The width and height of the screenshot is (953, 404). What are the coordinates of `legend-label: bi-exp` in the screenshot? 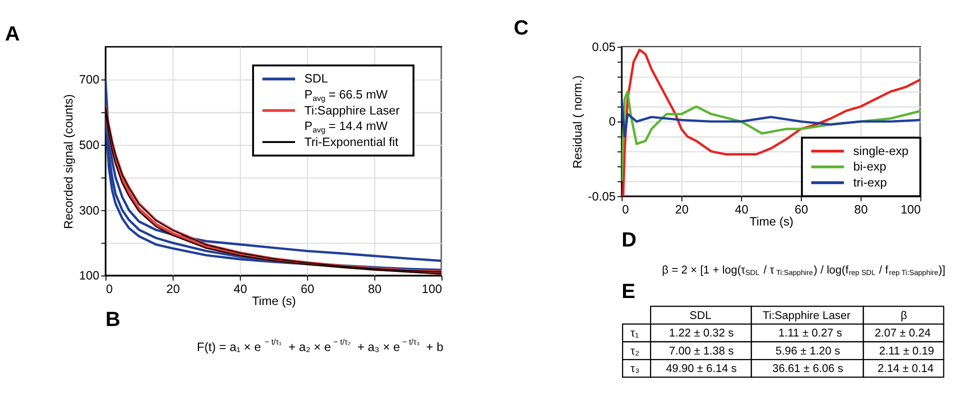 It's located at (870, 167).